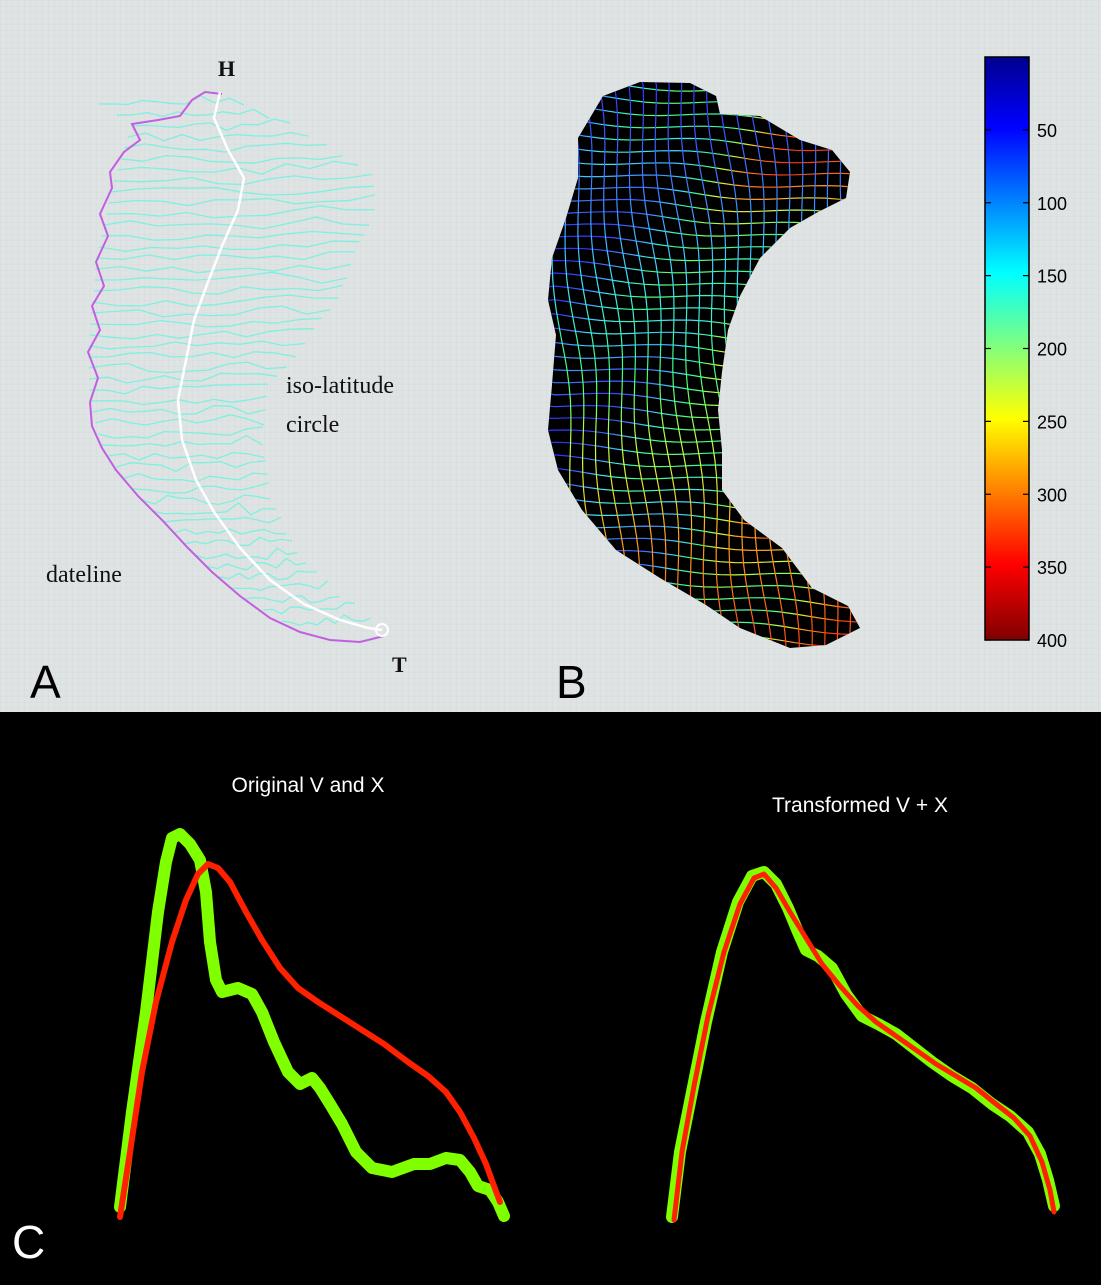 The width and height of the screenshot is (1101, 1285). Describe the element at coordinates (399, 664) in the screenshot. I see `tail-label: T` at that location.